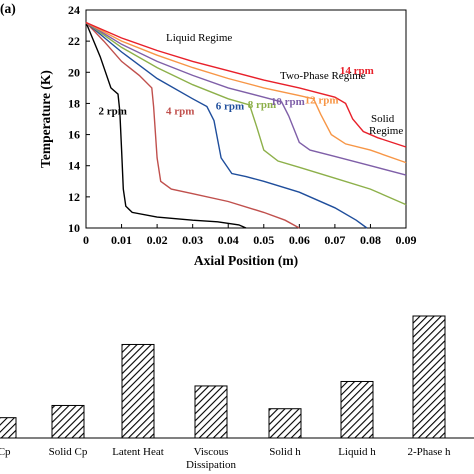 The height and width of the screenshot is (474, 474). Describe the element at coordinates (138, 452) in the screenshot. I see `bar-category-label: Latent Heat` at that location.